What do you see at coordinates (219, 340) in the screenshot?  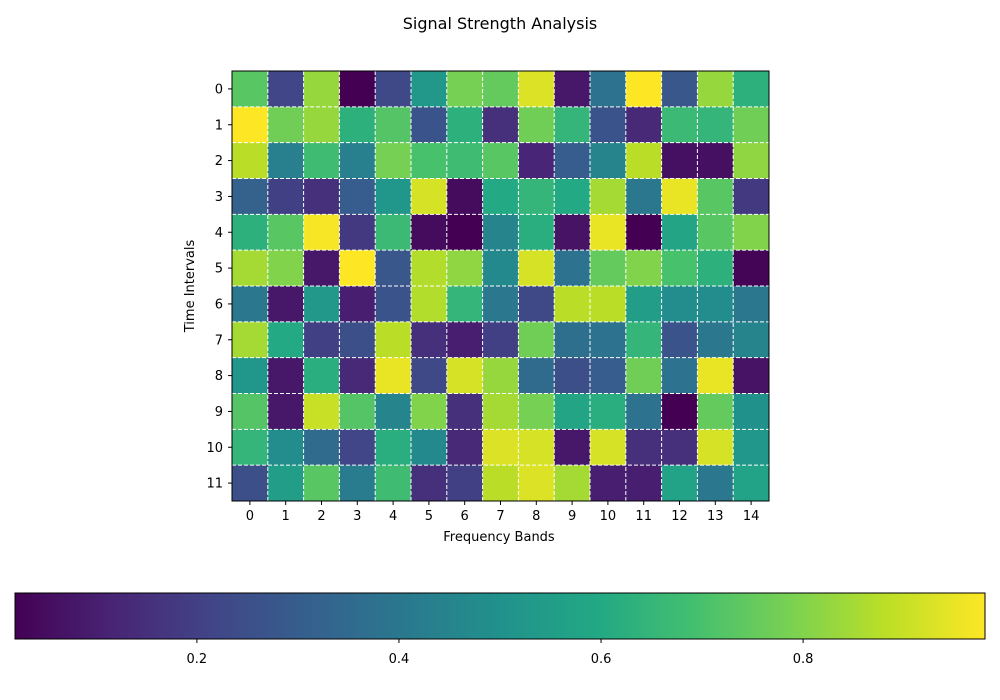 I see `y-tick-label: 7` at bounding box center [219, 340].